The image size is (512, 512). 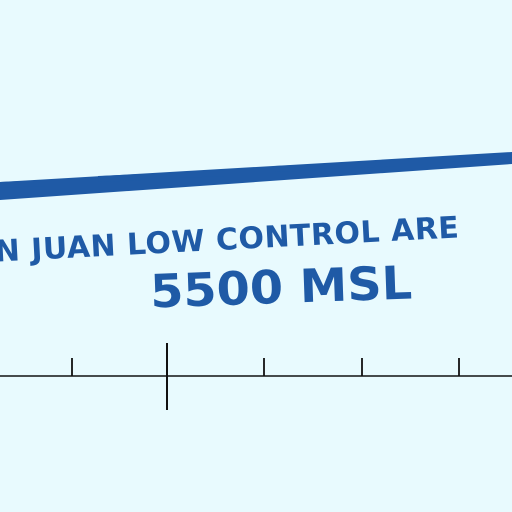 What do you see at coordinates (250, 171) in the screenshot?
I see `control-area-boundary-teeth` at bounding box center [250, 171].